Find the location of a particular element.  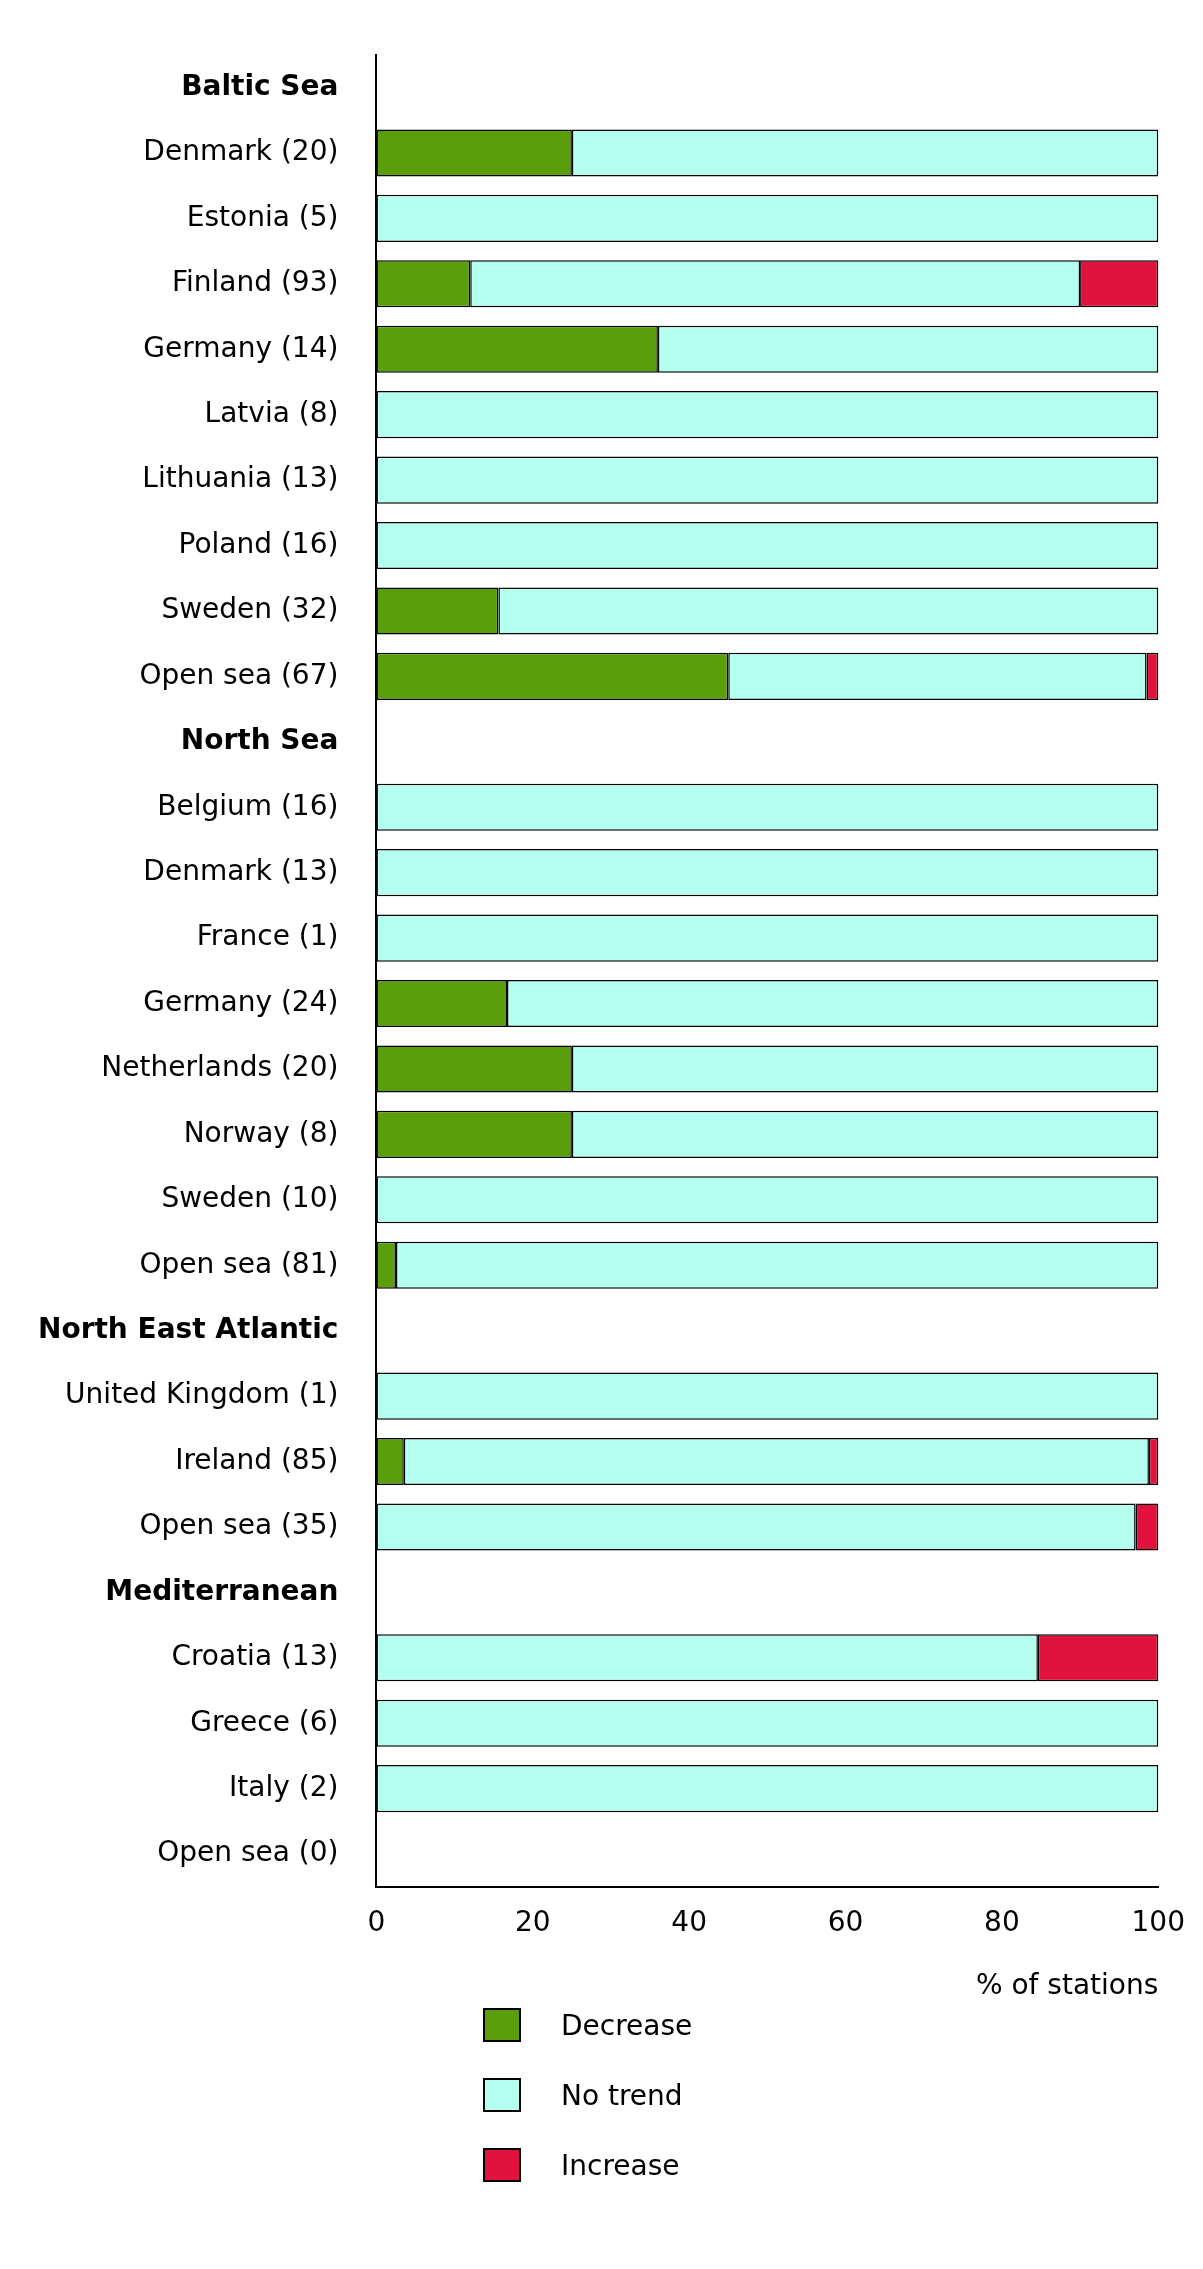

y-tick-label: Finland (93) is located at coordinates (255, 282).